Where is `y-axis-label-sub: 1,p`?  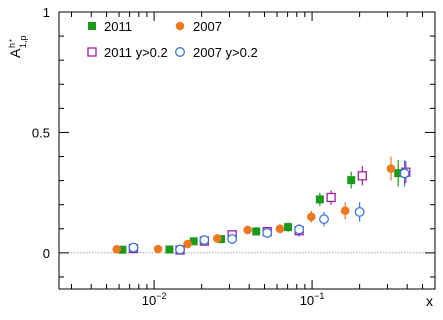 y-axis-label-sub: 1,p is located at coordinates (23, 41).